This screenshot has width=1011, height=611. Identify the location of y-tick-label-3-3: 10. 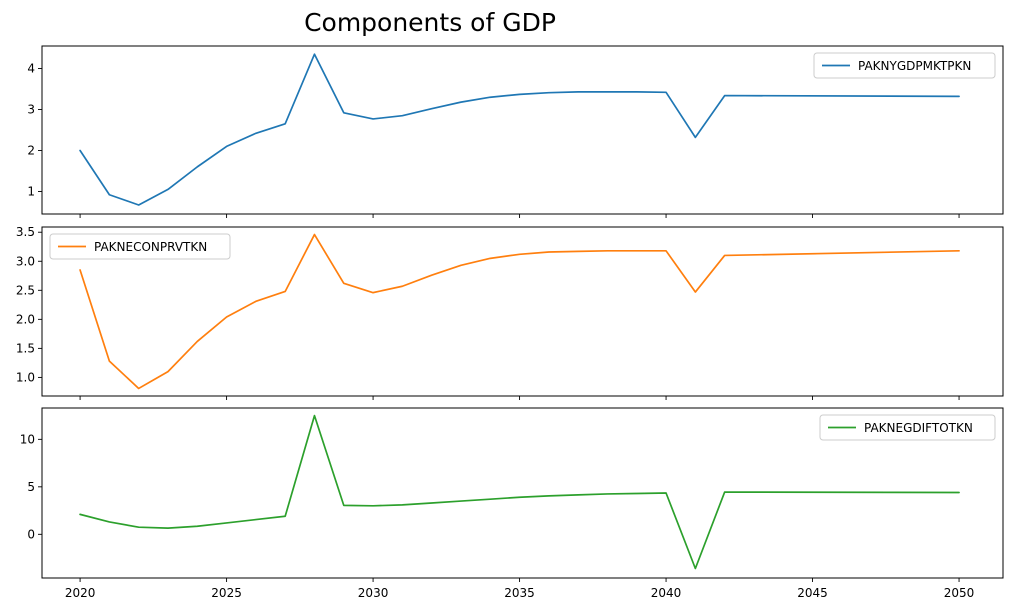
(27, 439).